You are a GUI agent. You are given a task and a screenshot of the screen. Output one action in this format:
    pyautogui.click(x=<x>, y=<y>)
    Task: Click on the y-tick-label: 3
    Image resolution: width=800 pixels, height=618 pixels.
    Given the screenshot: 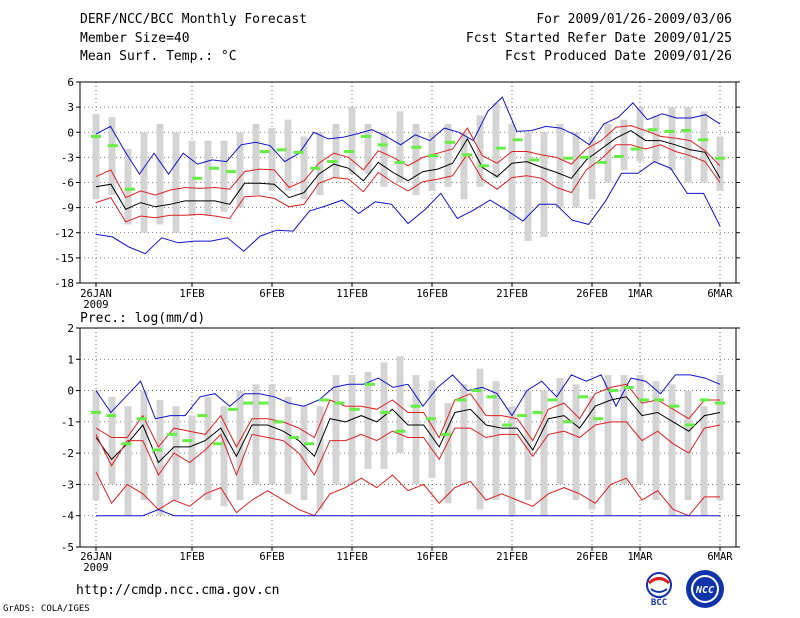 What is the action you would take?
    pyautogui.click(x=70, y=107)
    